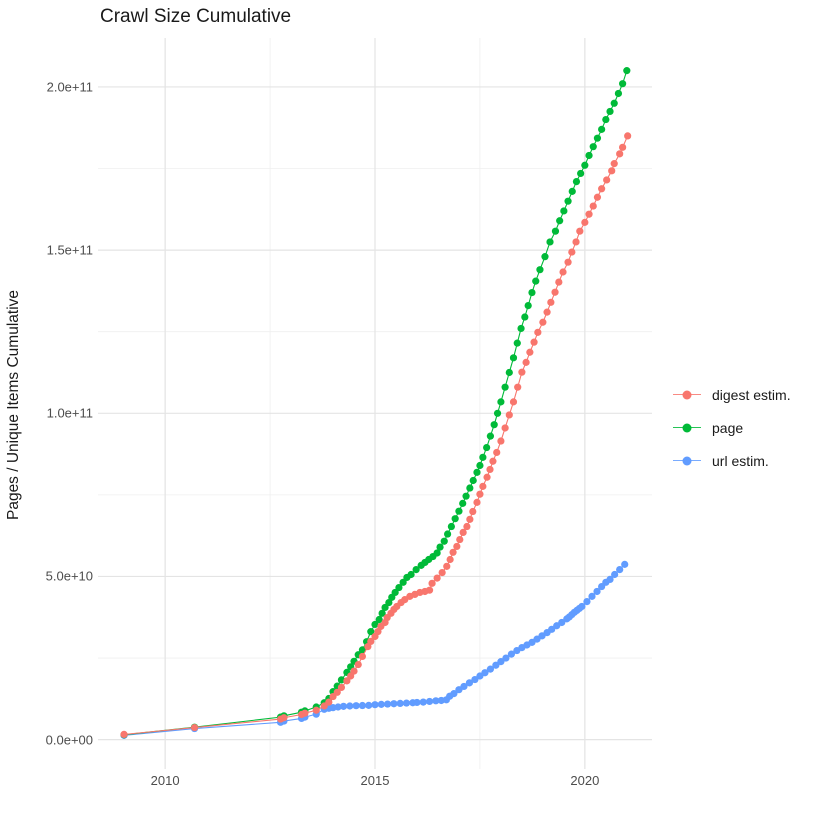 This screenshot has height=827, width=826. Describe the element at coordinates (585, 780) in the screenshot. I see `x-tick-label: 2020` at that location.